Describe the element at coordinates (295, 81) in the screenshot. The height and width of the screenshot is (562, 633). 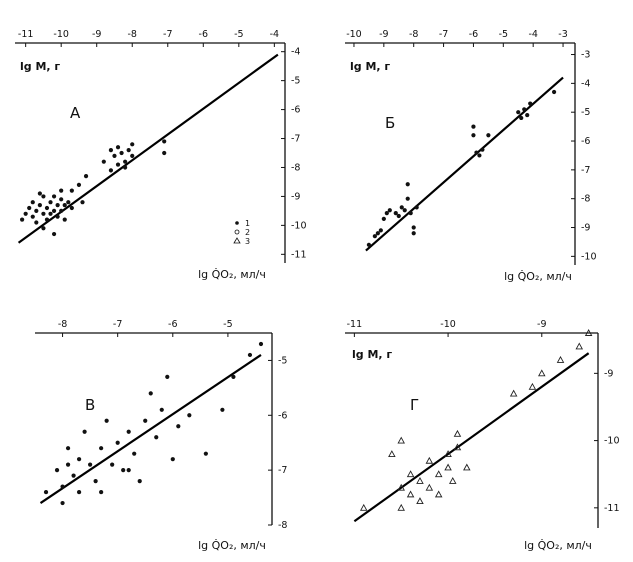
I see `y-tick-label: -5` at that location.